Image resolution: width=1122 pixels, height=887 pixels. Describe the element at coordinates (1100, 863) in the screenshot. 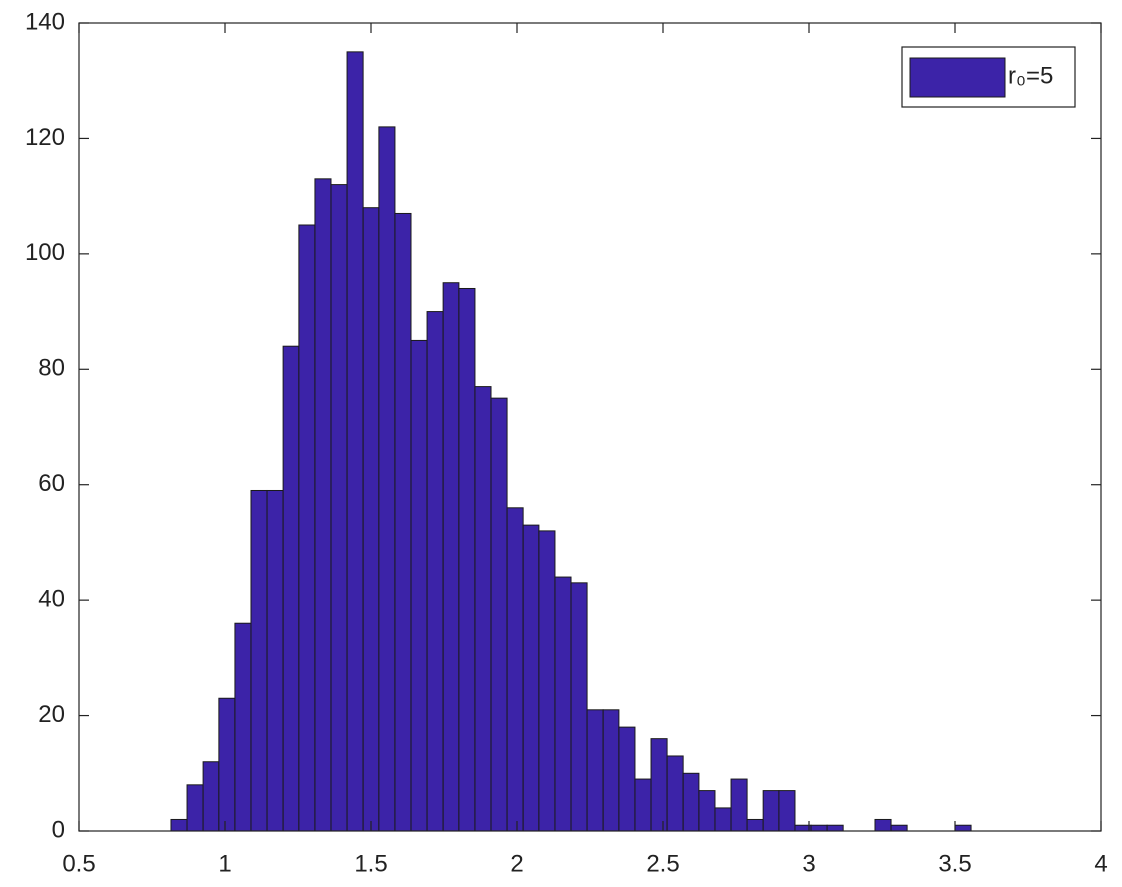

I see `x-tick-label: 4` at that location.